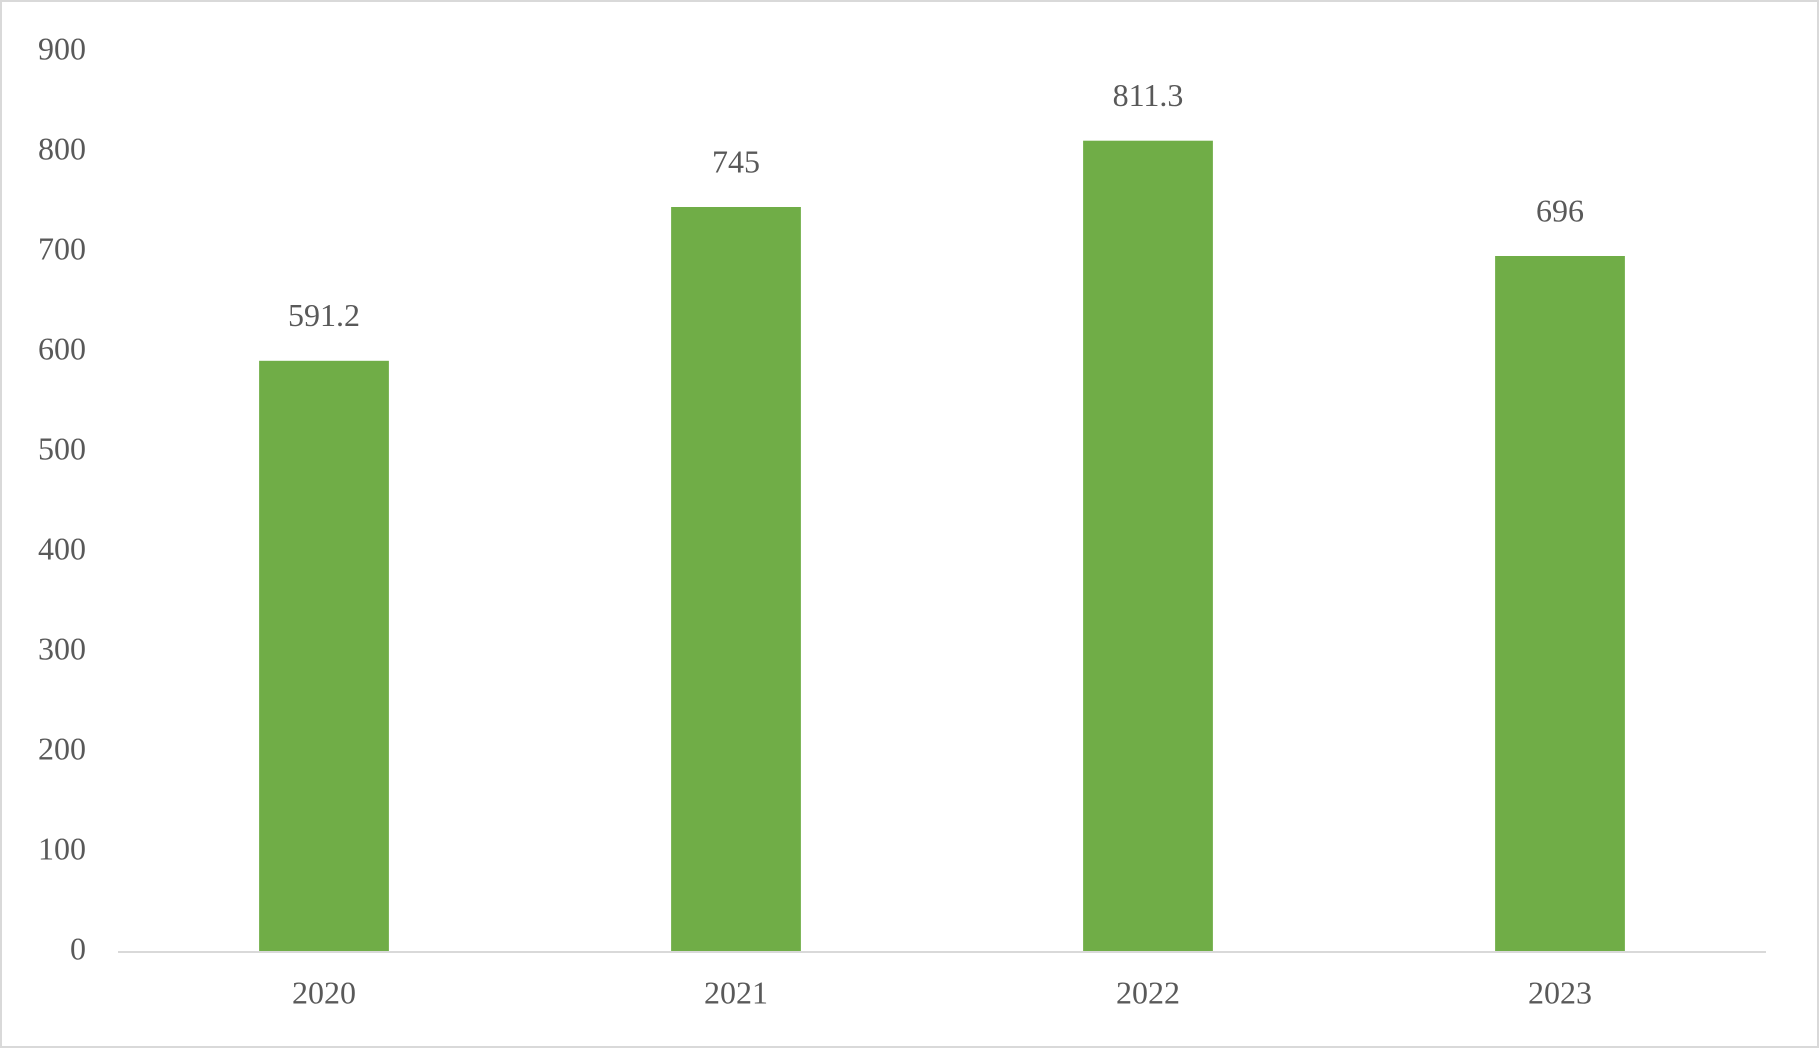  I want to click on y-tick-label: 300, so click(62, 648).